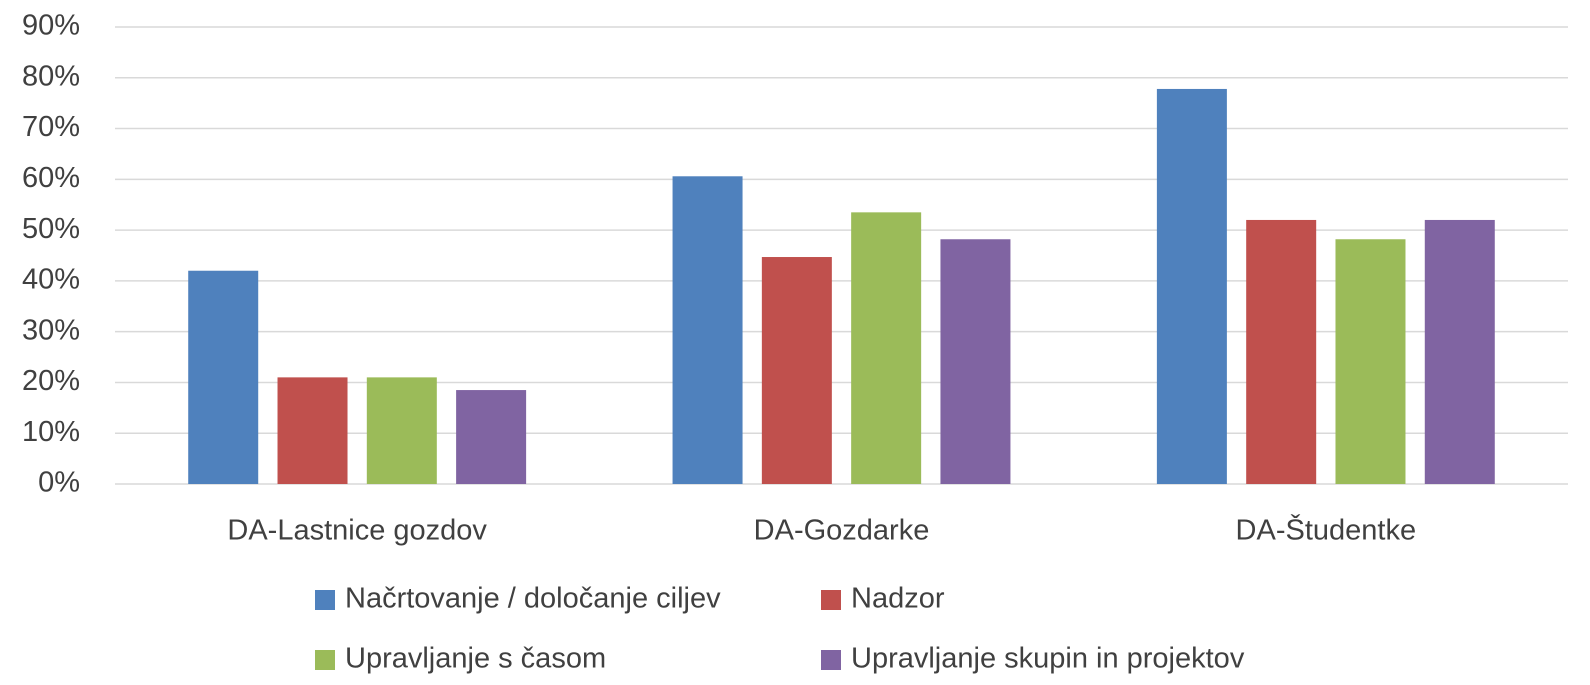 The image size is (1590, 685). Describe the element at coordinates (898, 599) in the screenshot. I see `legend-label: Nadzor` at that location.